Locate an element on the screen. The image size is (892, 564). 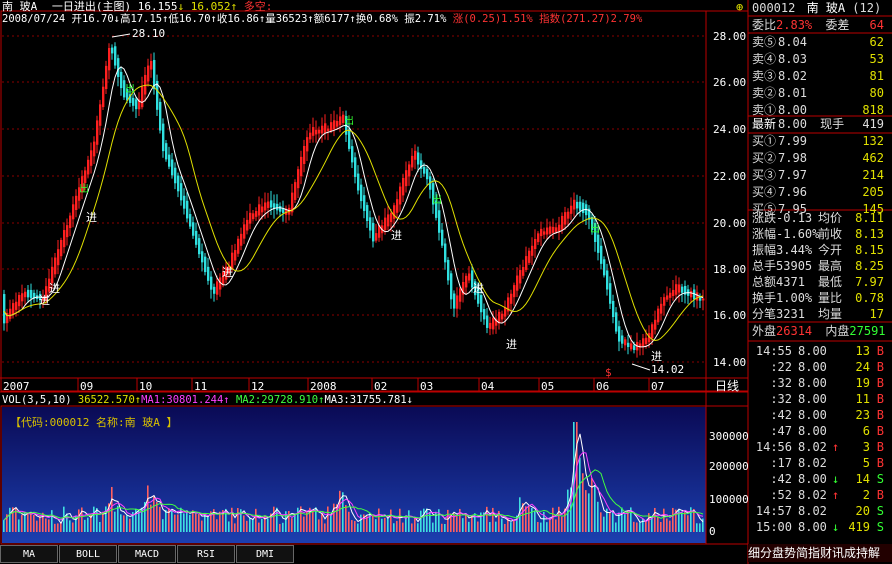
volume-axis-label: 100000 is located at coordinates (729, 499).